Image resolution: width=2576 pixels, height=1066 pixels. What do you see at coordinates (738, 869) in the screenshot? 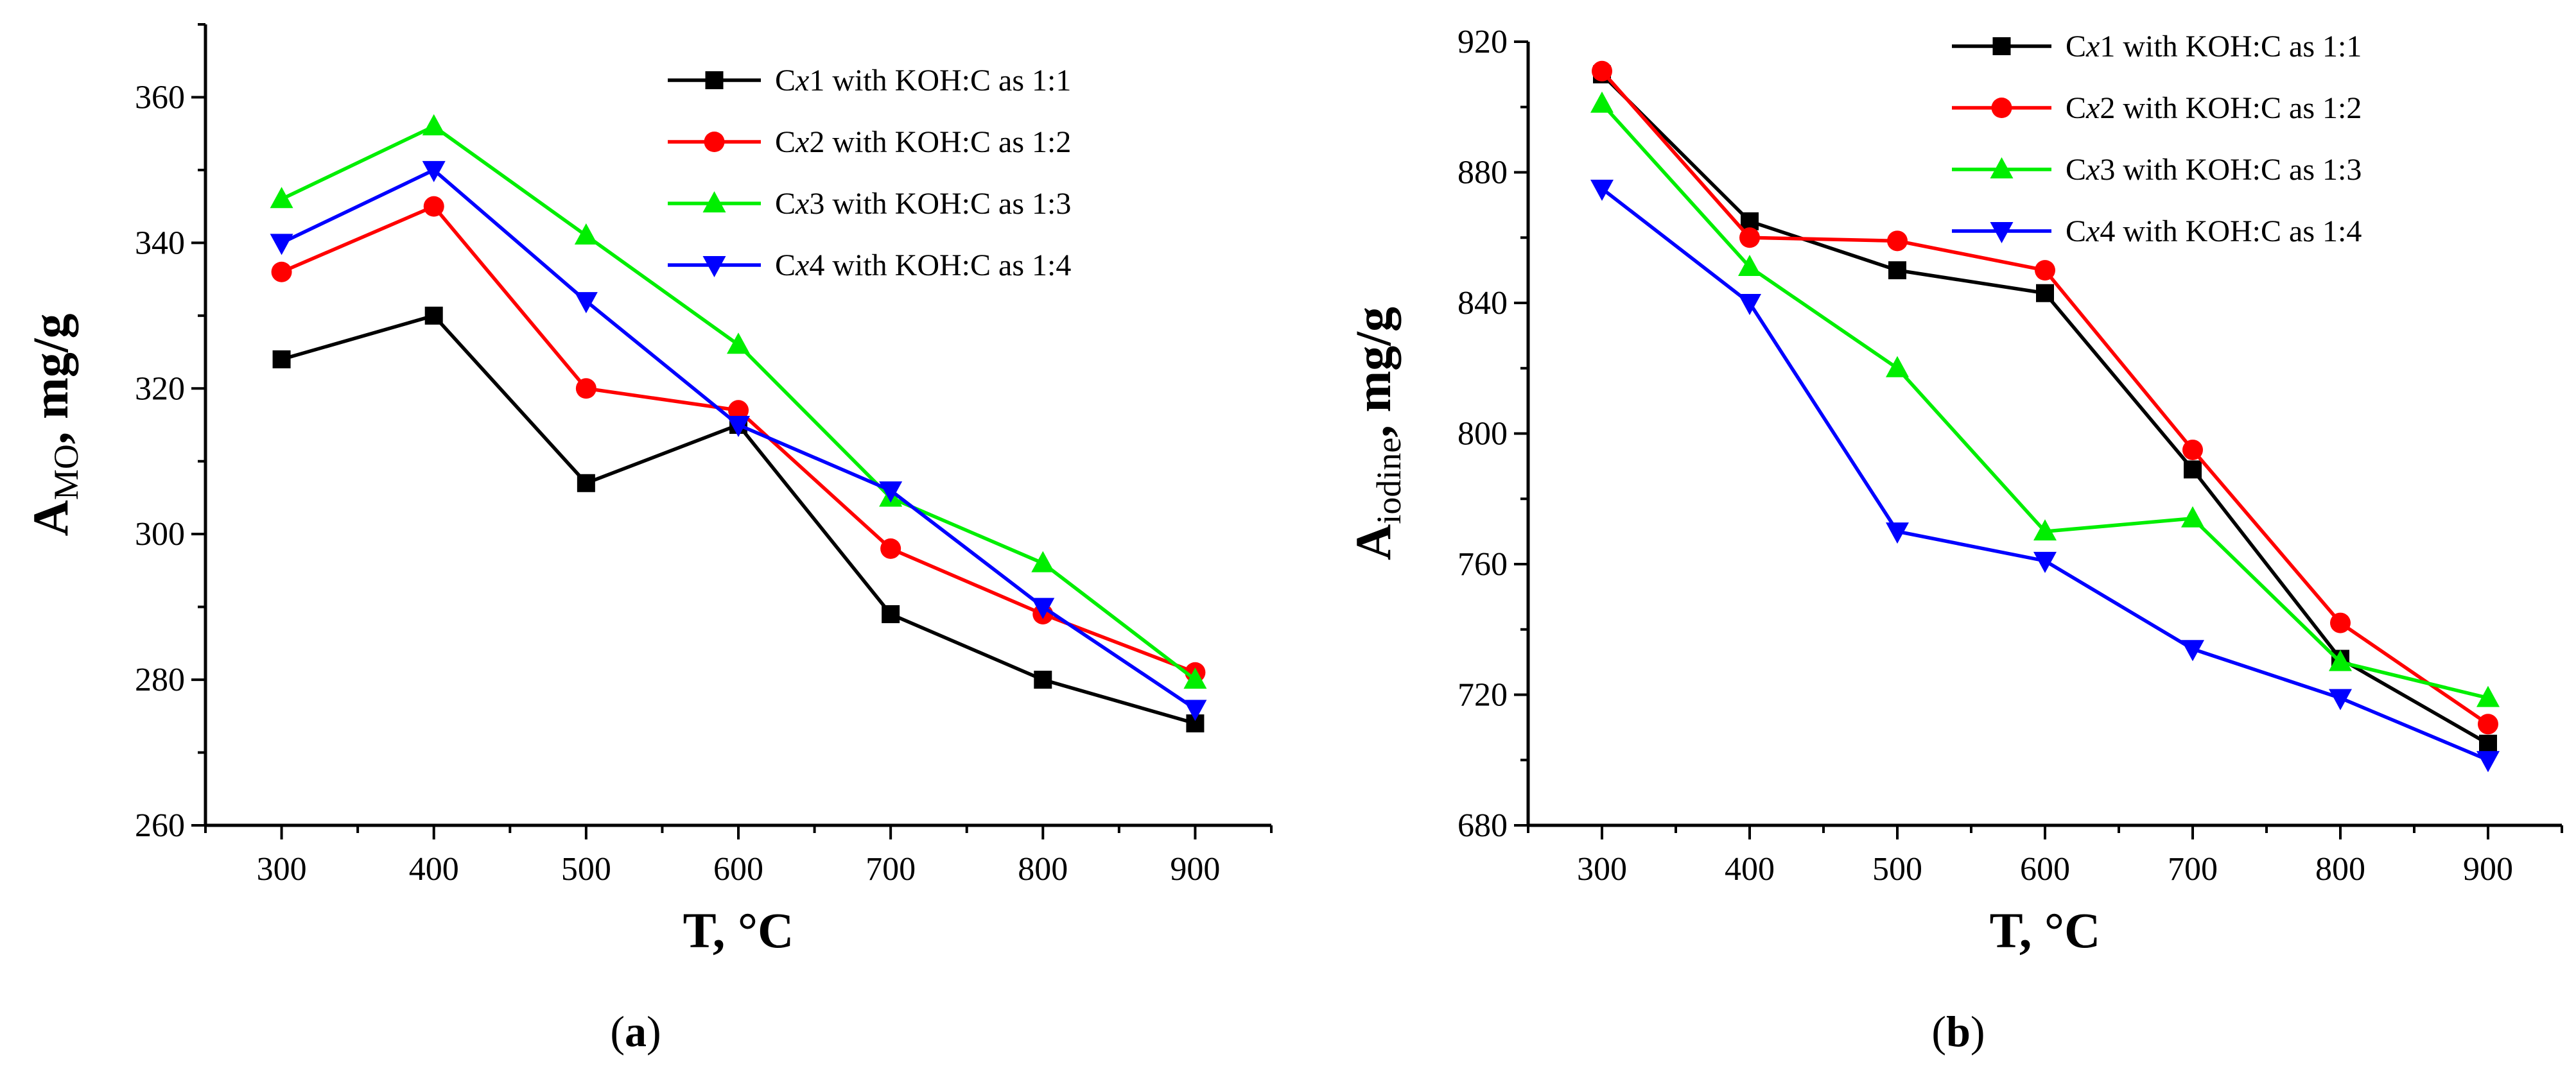
I see `x-tick-label: 600` at bounding box center [738, 869].